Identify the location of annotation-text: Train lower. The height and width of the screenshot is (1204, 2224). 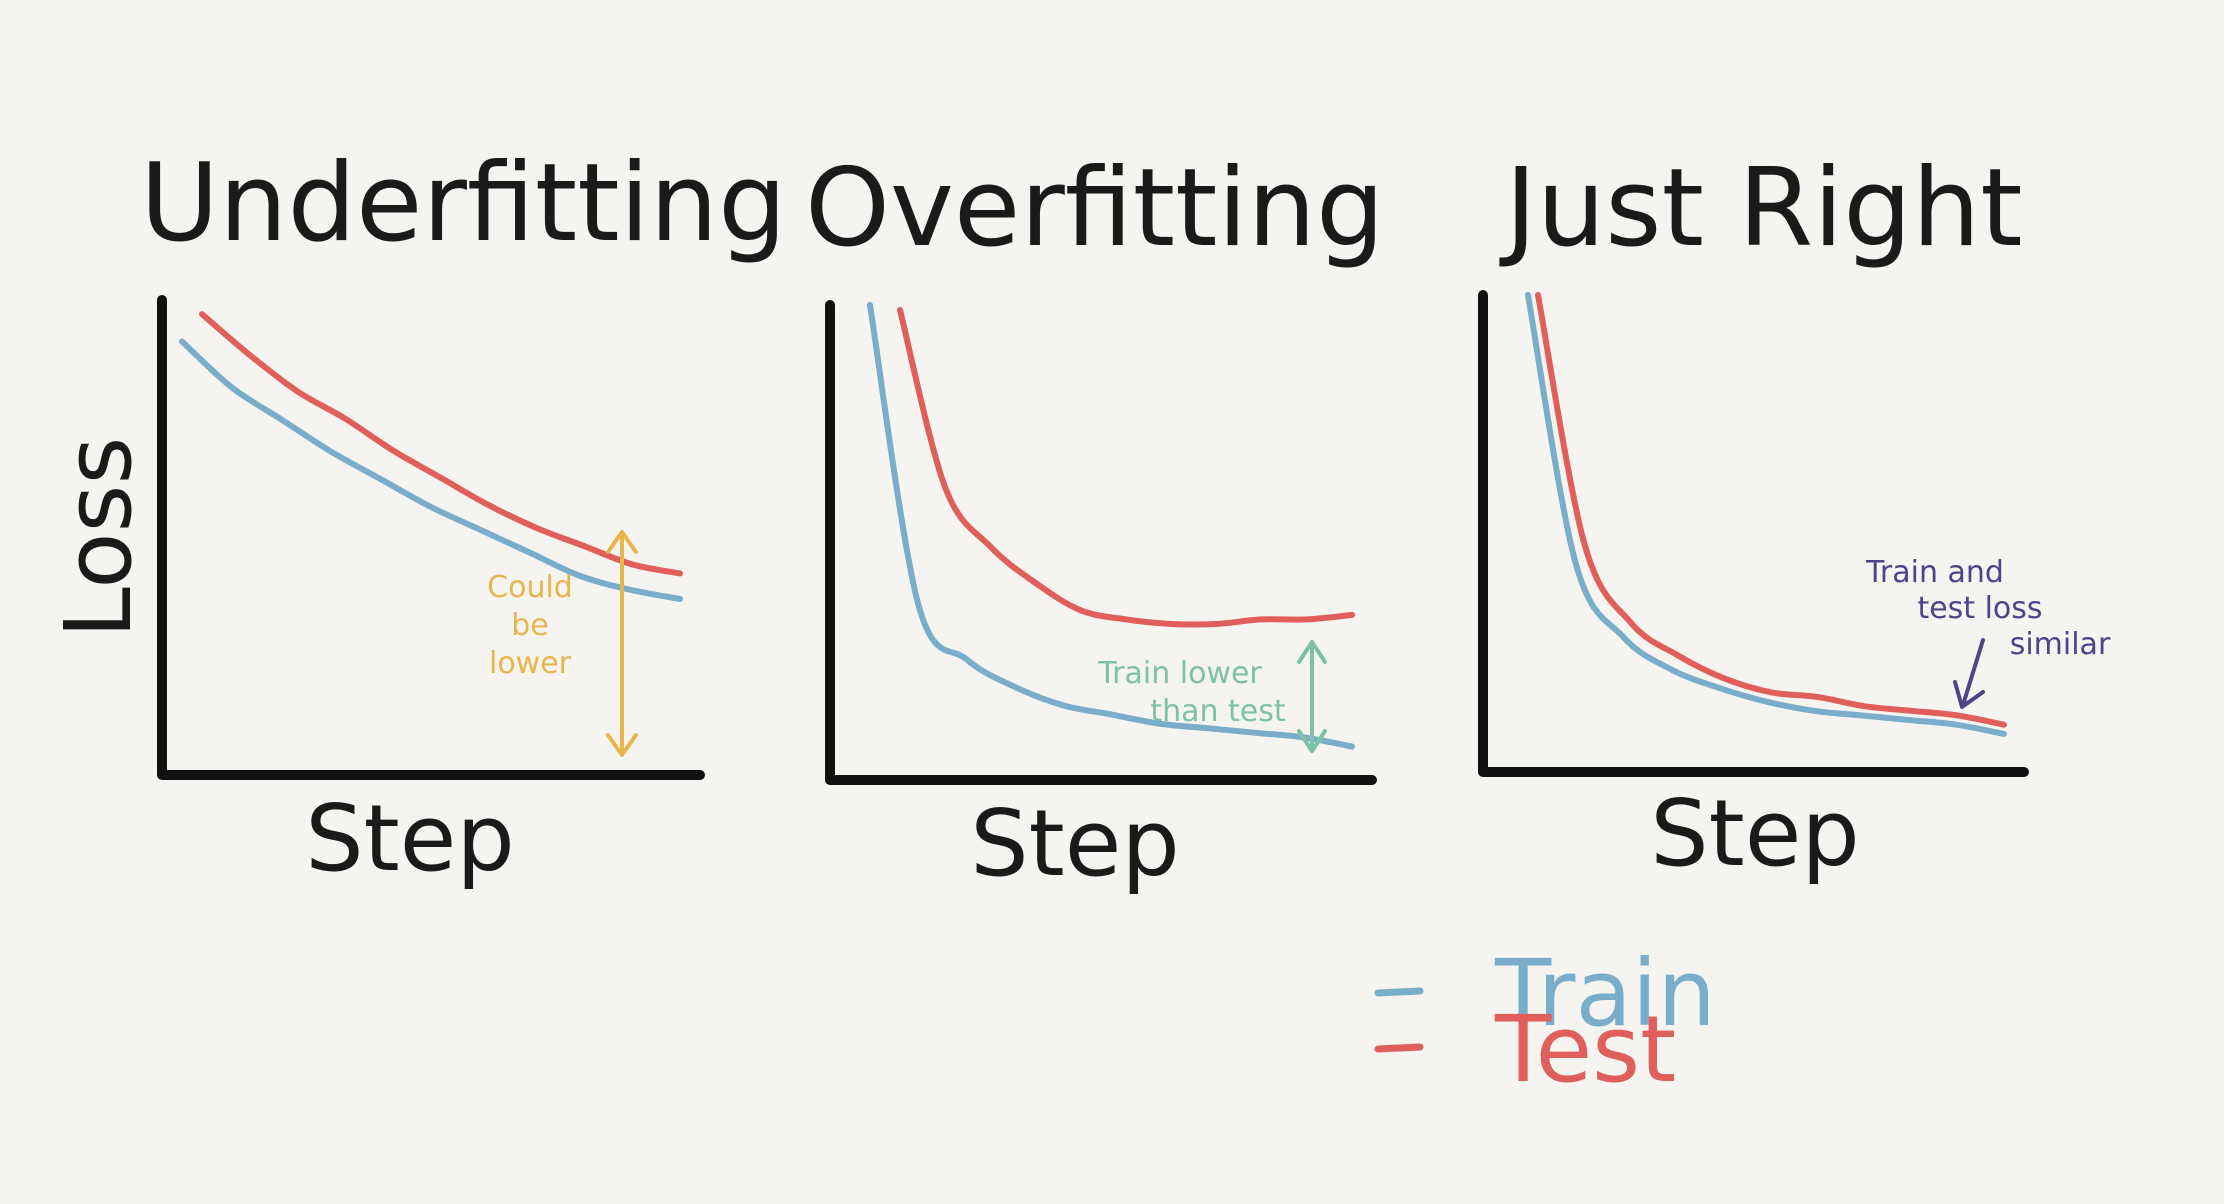
(1179, 673).